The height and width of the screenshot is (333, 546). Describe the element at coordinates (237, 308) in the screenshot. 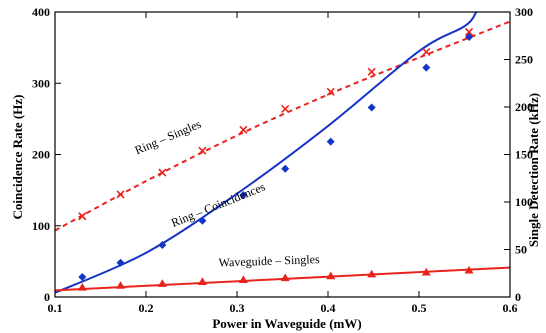

I see `x-tick-label: 0.3` at that location.